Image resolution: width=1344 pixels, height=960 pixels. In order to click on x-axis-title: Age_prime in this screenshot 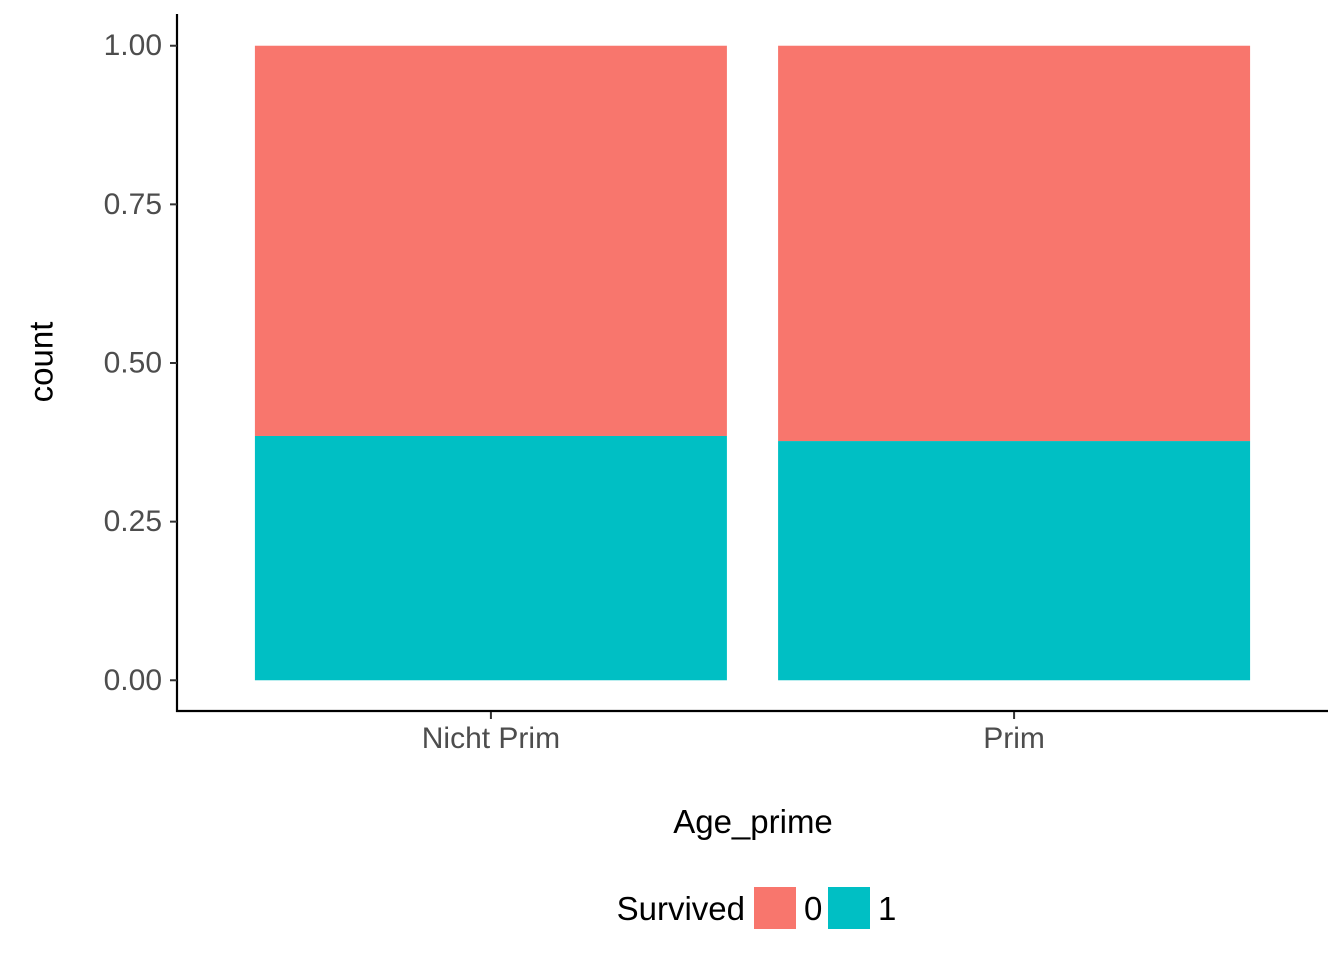, I will do `click(753, 821)`.